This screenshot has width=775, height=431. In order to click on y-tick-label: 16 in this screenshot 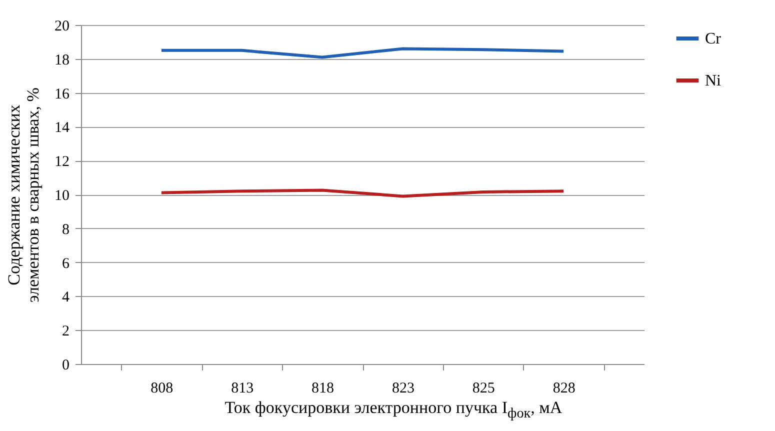, I will do `click(62, 94)`.